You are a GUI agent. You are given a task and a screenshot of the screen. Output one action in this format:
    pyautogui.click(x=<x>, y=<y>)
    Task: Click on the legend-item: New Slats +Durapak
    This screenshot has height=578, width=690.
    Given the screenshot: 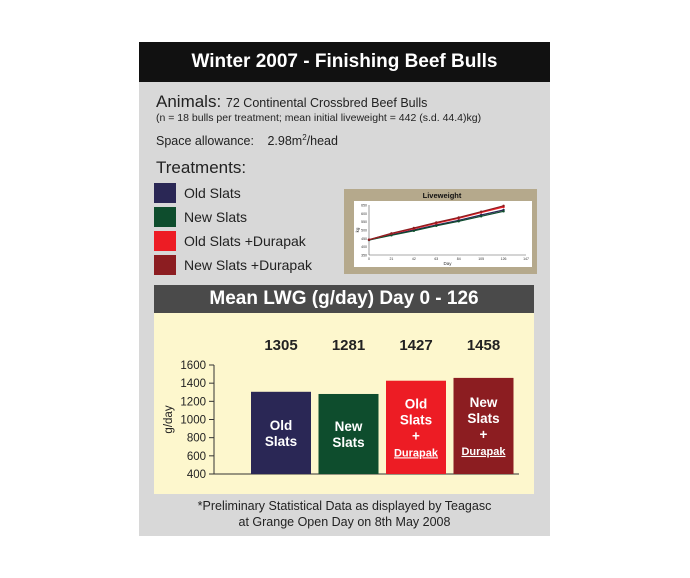 What is the action you would take?
    pyautogui.click(x=233, y=265)
    